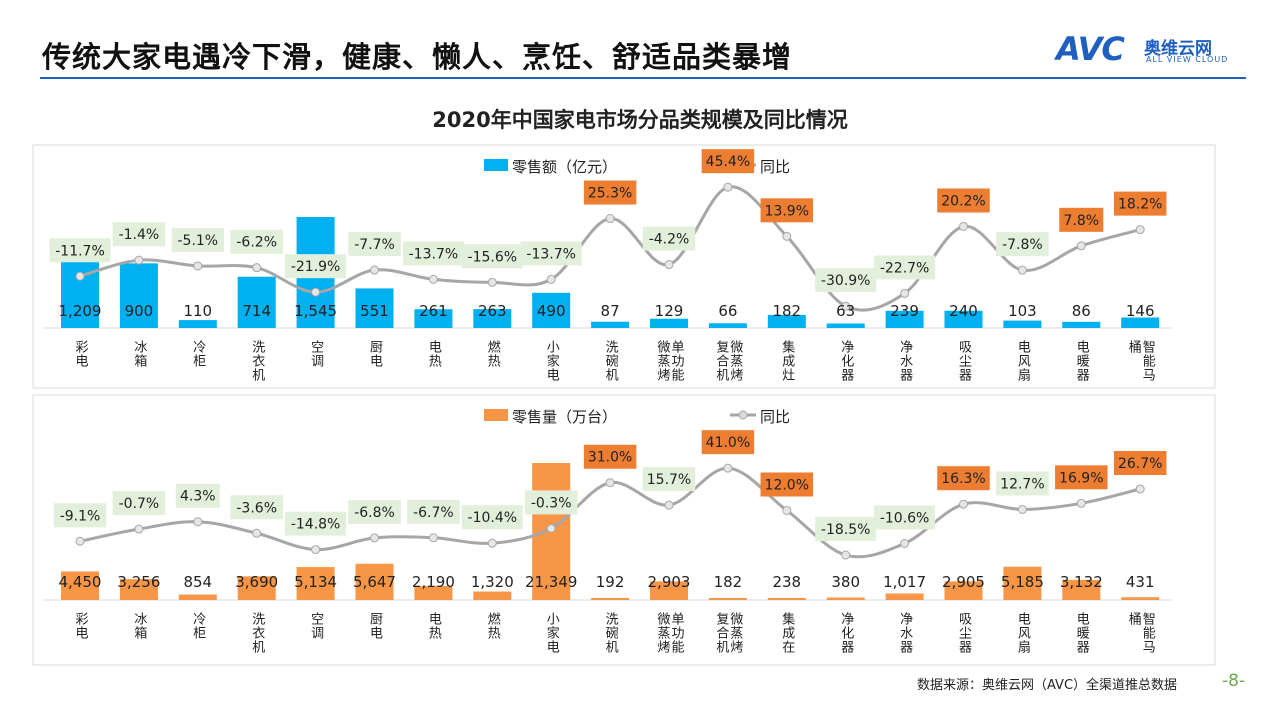 This screenshot has width=1280, height=720. Describe the element at coordinates (721, 361) in the screenshot. I see `category-label: 复合机` at that location.